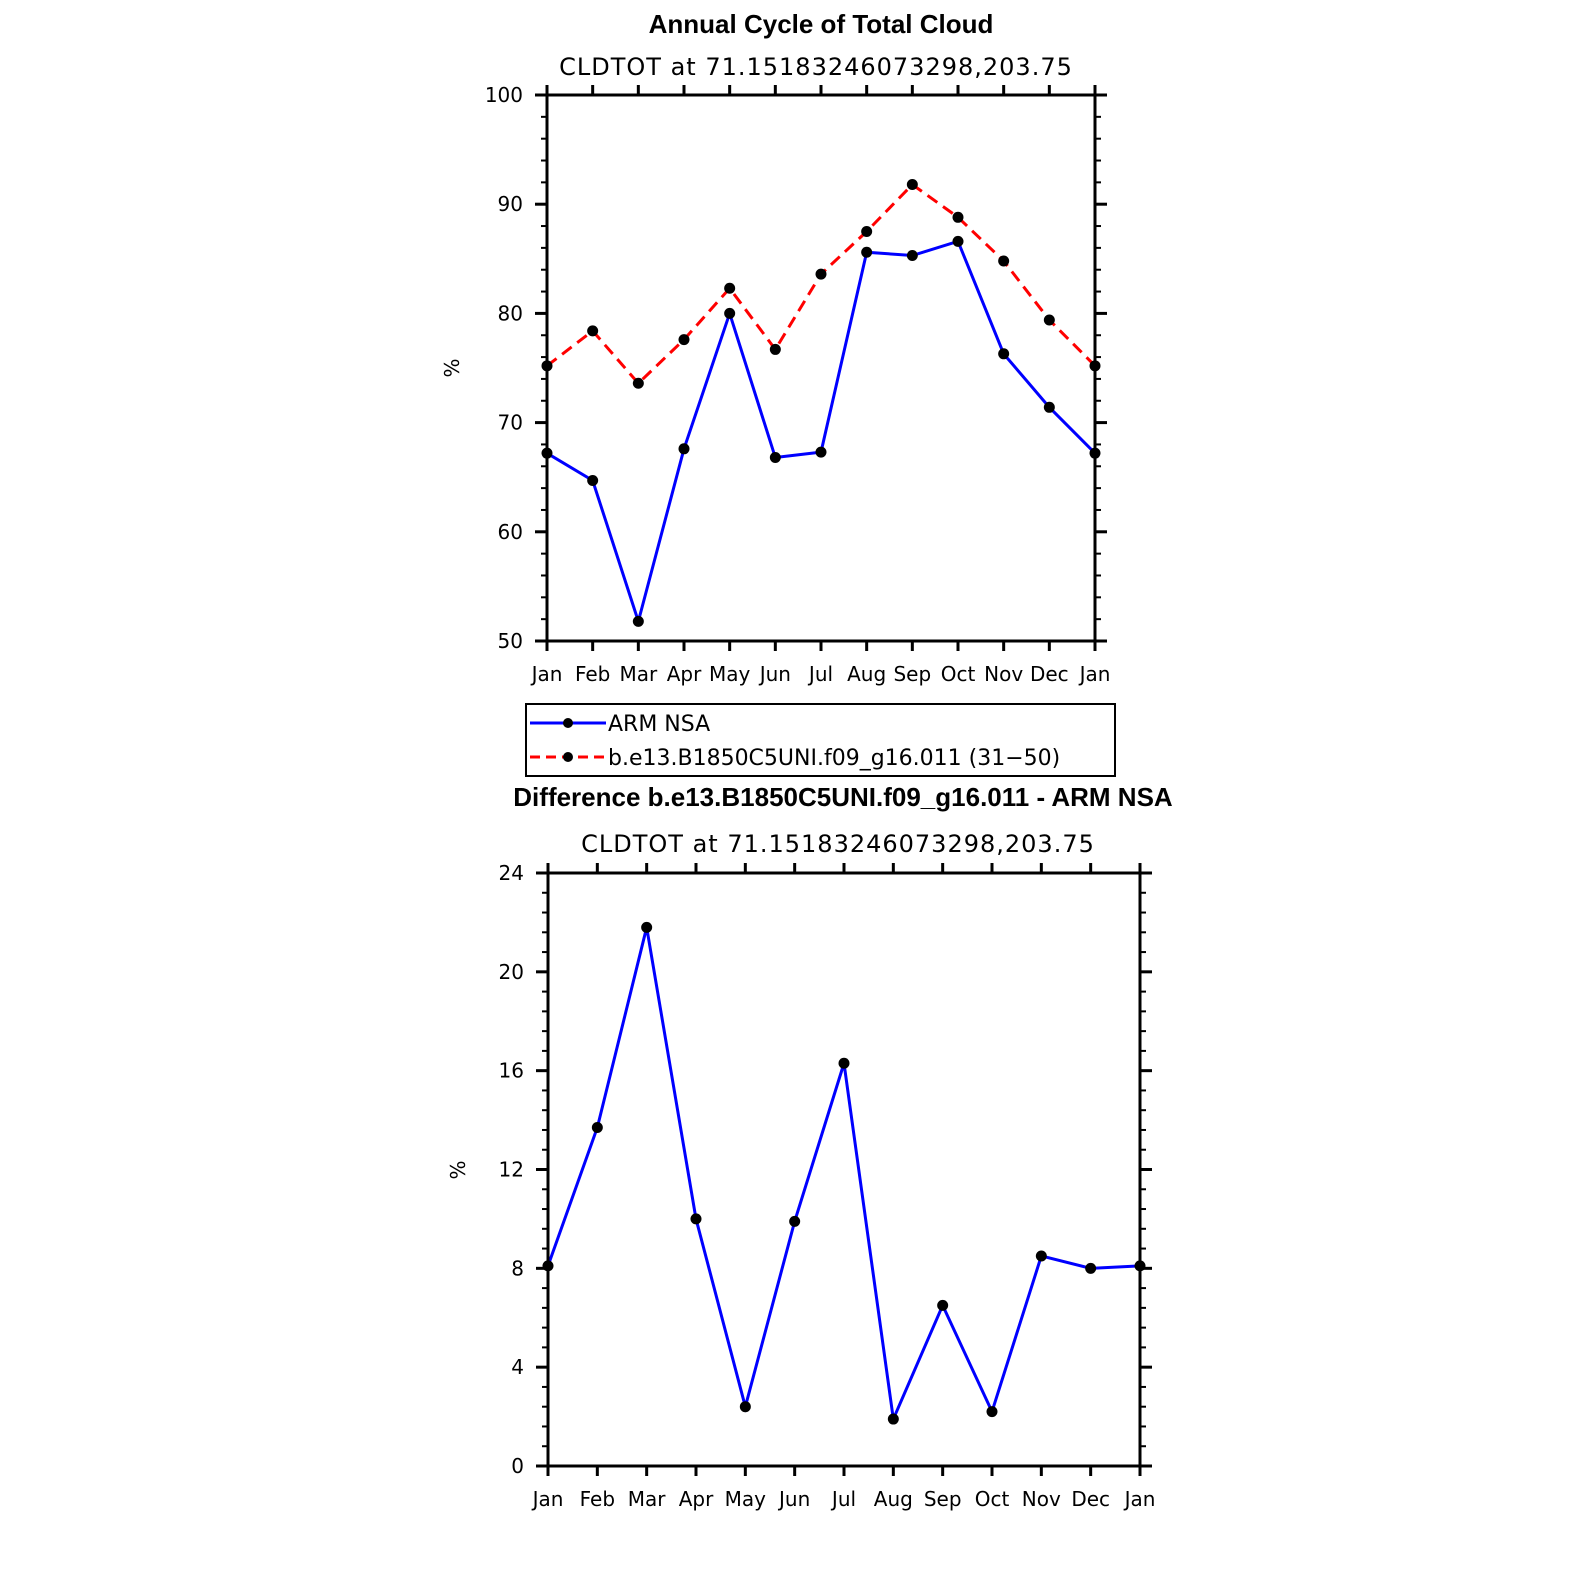 Image resolution: width=1574 pixels, height=1574 pixels. I want to click on chart1-xtick-label: May, so click(730, 674).